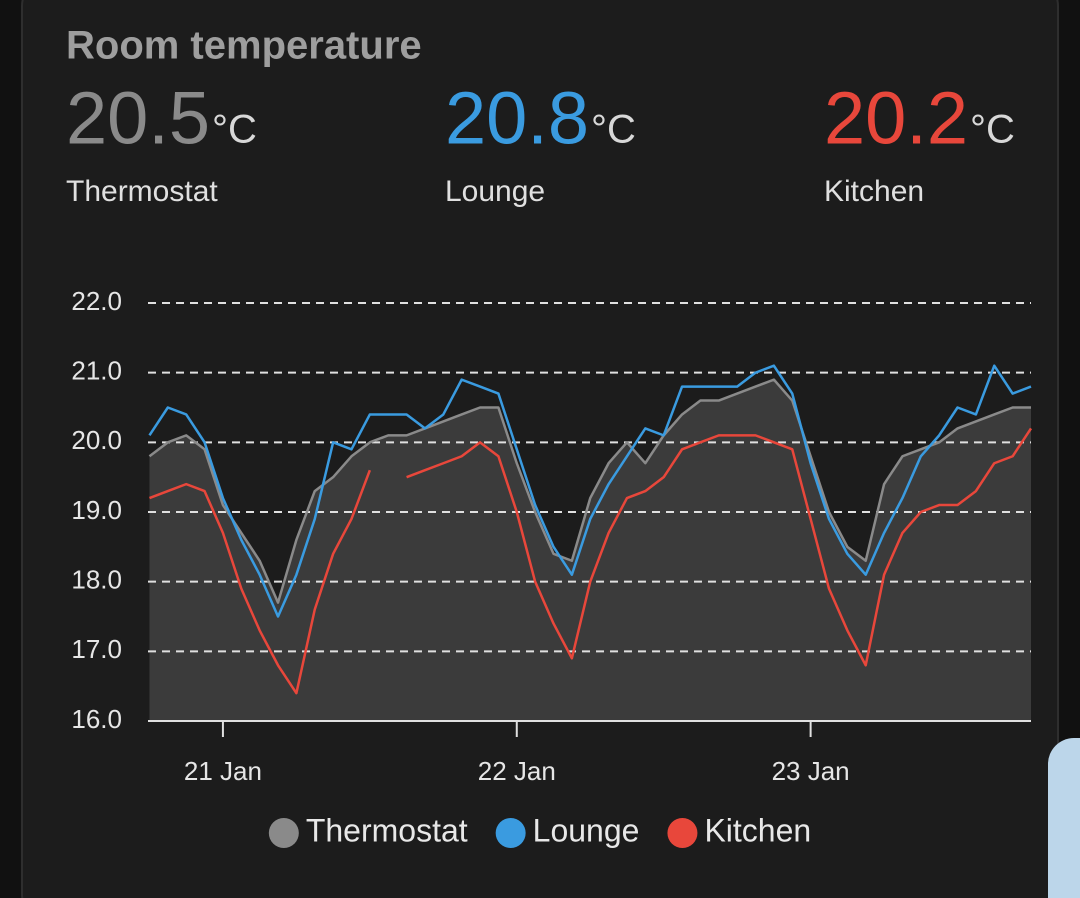 The width and height of the screenshot is (1080, 898). I want to click on x-tick-label: 22 Jan, so click(517, 771).